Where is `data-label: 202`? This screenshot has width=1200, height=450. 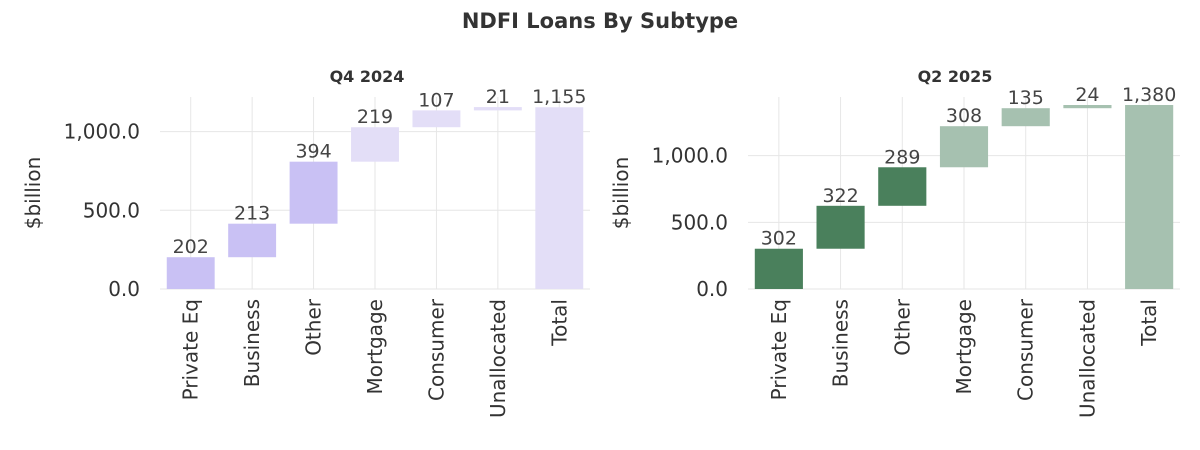 data-label: 202 is located at coordinates (191, 247).